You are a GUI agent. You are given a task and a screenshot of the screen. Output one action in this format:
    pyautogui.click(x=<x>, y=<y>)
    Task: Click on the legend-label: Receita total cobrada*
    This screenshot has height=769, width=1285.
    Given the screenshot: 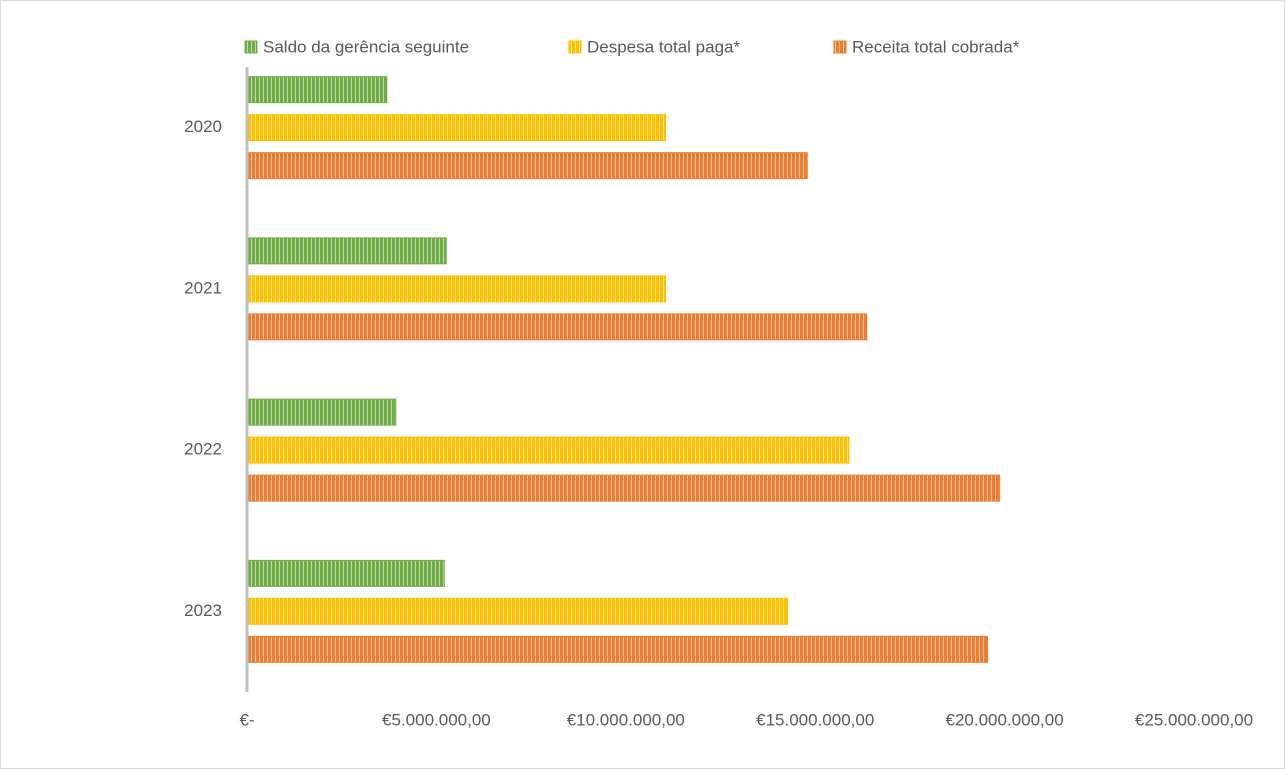 What is the action you would take?
    pyautogui.click(x=936, y=46)
    